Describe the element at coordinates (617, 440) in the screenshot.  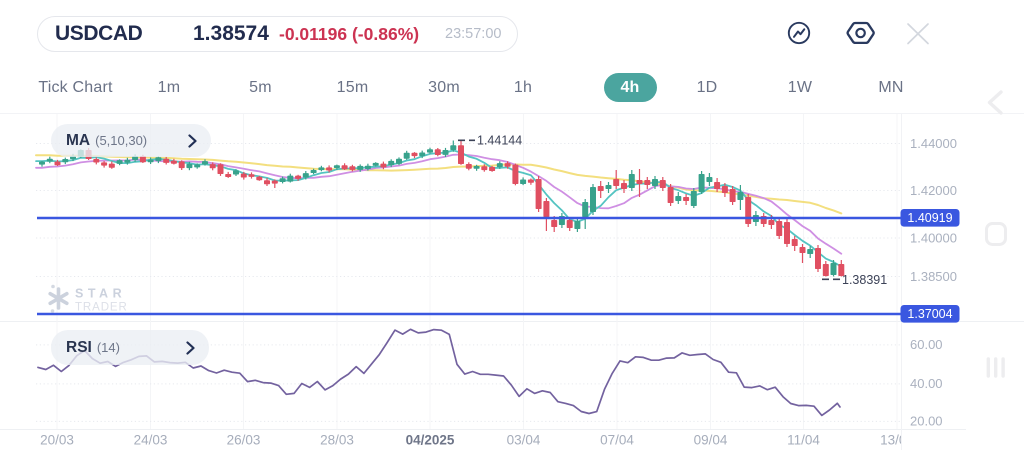
I see `svg-text: 07/04` at that location.